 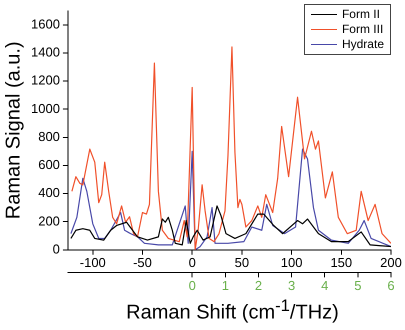 I want to click on y-tick-label: 1000, so click(x=45, y=108).